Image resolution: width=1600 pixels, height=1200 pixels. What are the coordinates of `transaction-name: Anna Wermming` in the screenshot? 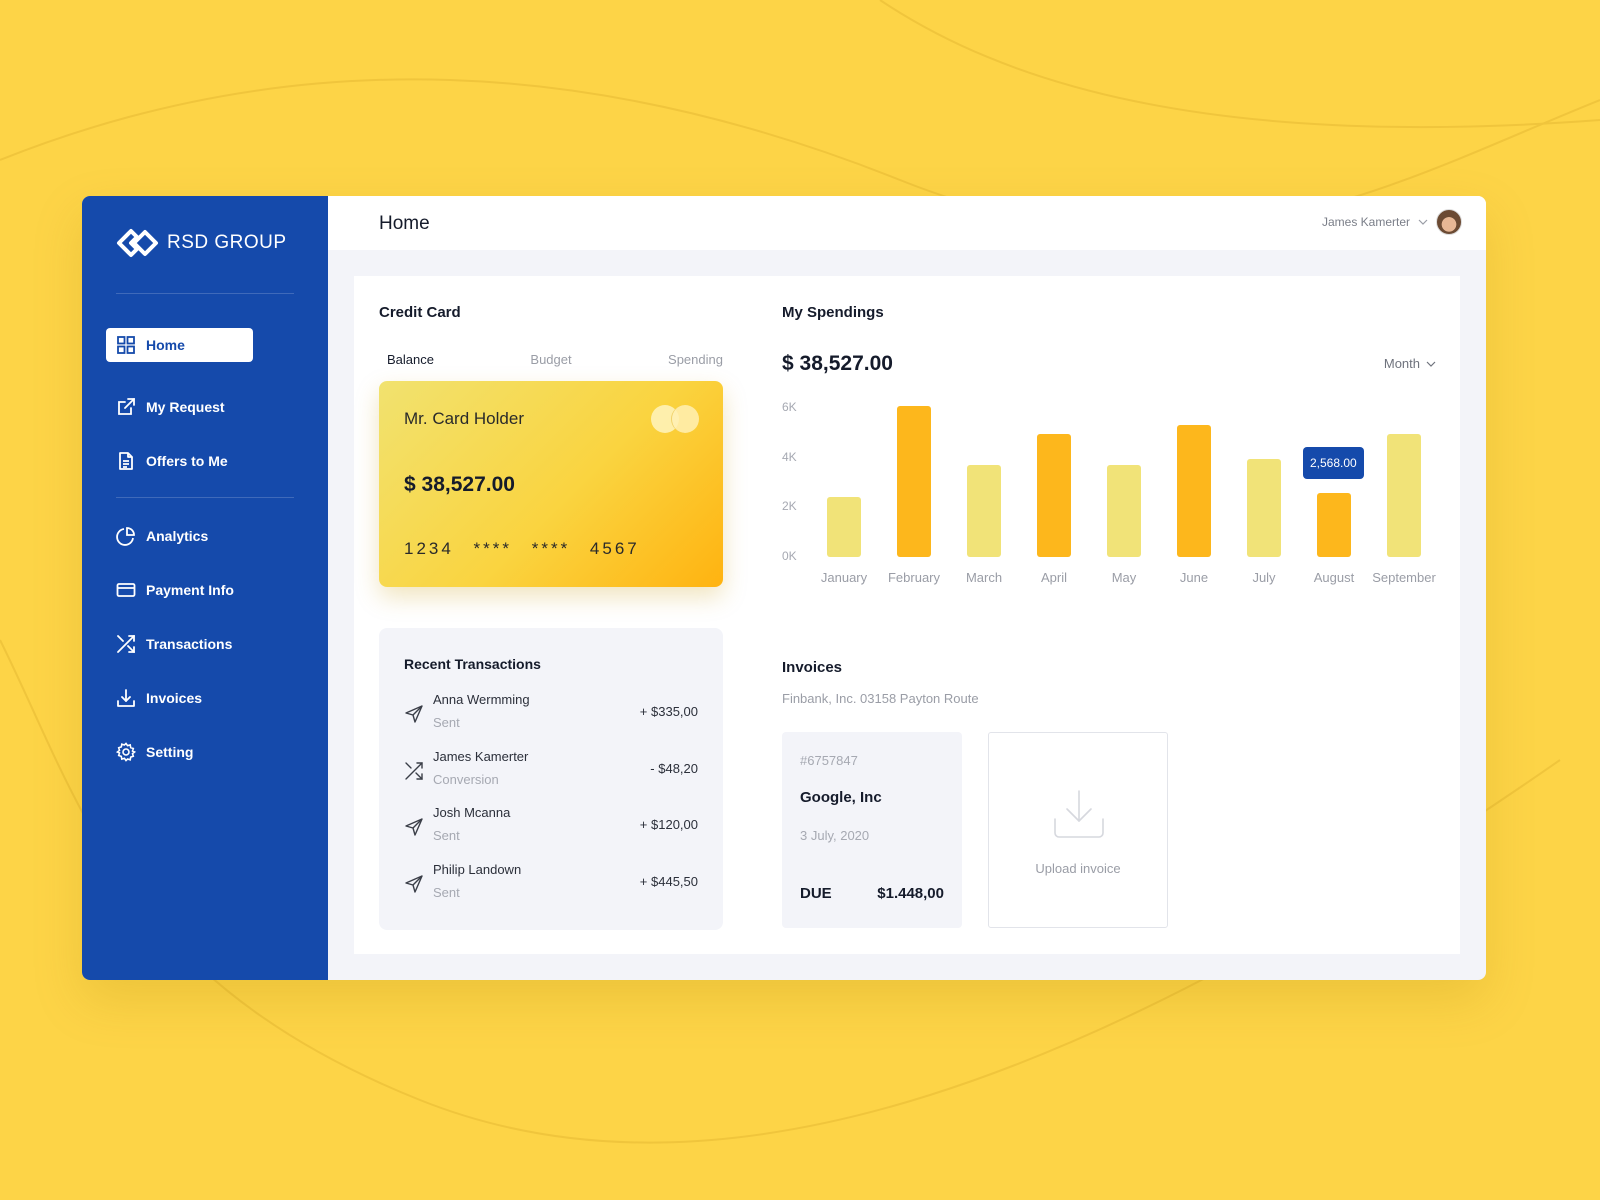 It's located at (481, 699).